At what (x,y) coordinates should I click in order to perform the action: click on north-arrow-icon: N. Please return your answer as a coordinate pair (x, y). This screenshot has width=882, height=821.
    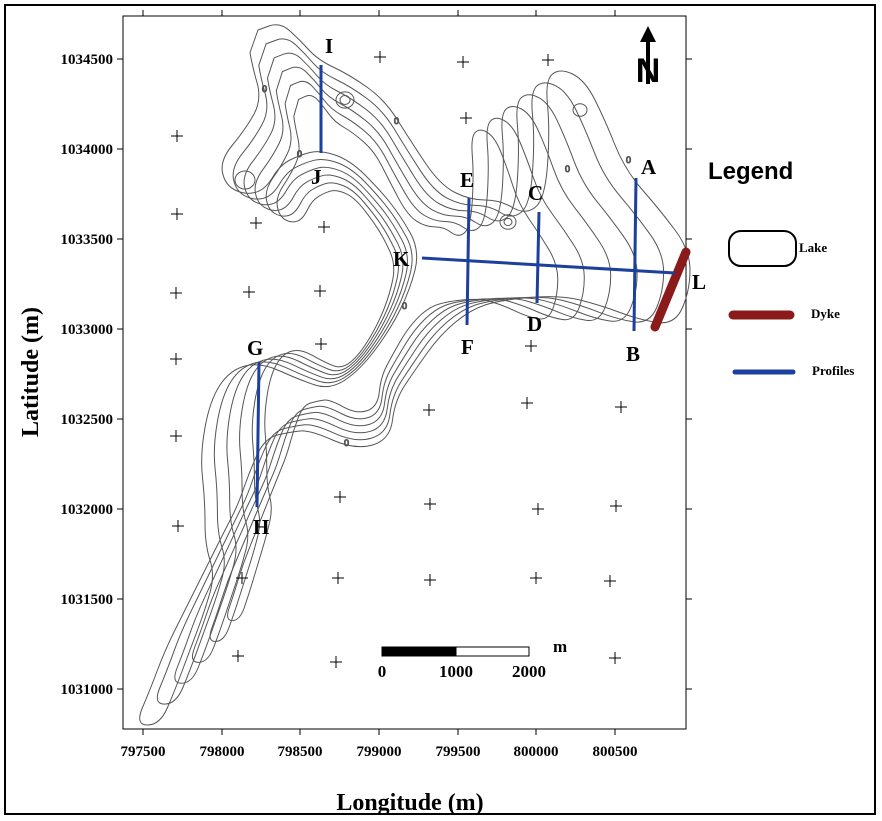
    Looking at the image, I should click on (648, 58).